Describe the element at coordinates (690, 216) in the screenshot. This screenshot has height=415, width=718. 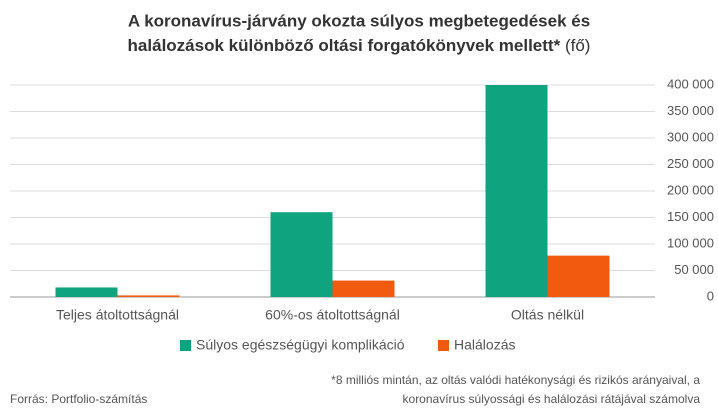
I see `y-tick-label: 150 000` at that location.